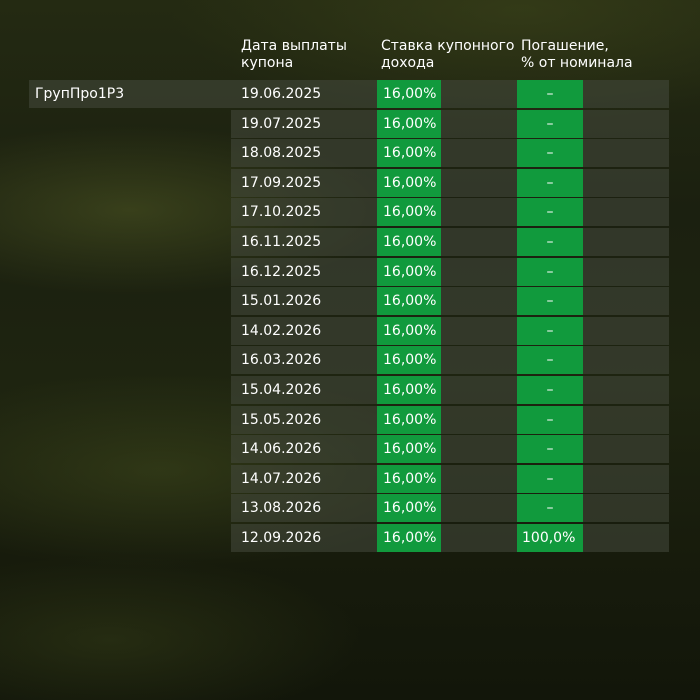 This screenshot has width=700, height=700. I want to click on table-row: 18.08.2025 16,00% –, so click(350, 154).